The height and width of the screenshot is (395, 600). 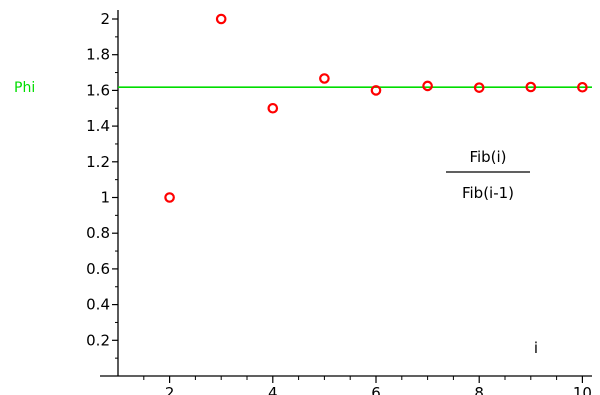 What do you see at coordinates (98, 162) in the screenshot?
I see `y-tick-label: 1.2` at bounding box center [98, 162].